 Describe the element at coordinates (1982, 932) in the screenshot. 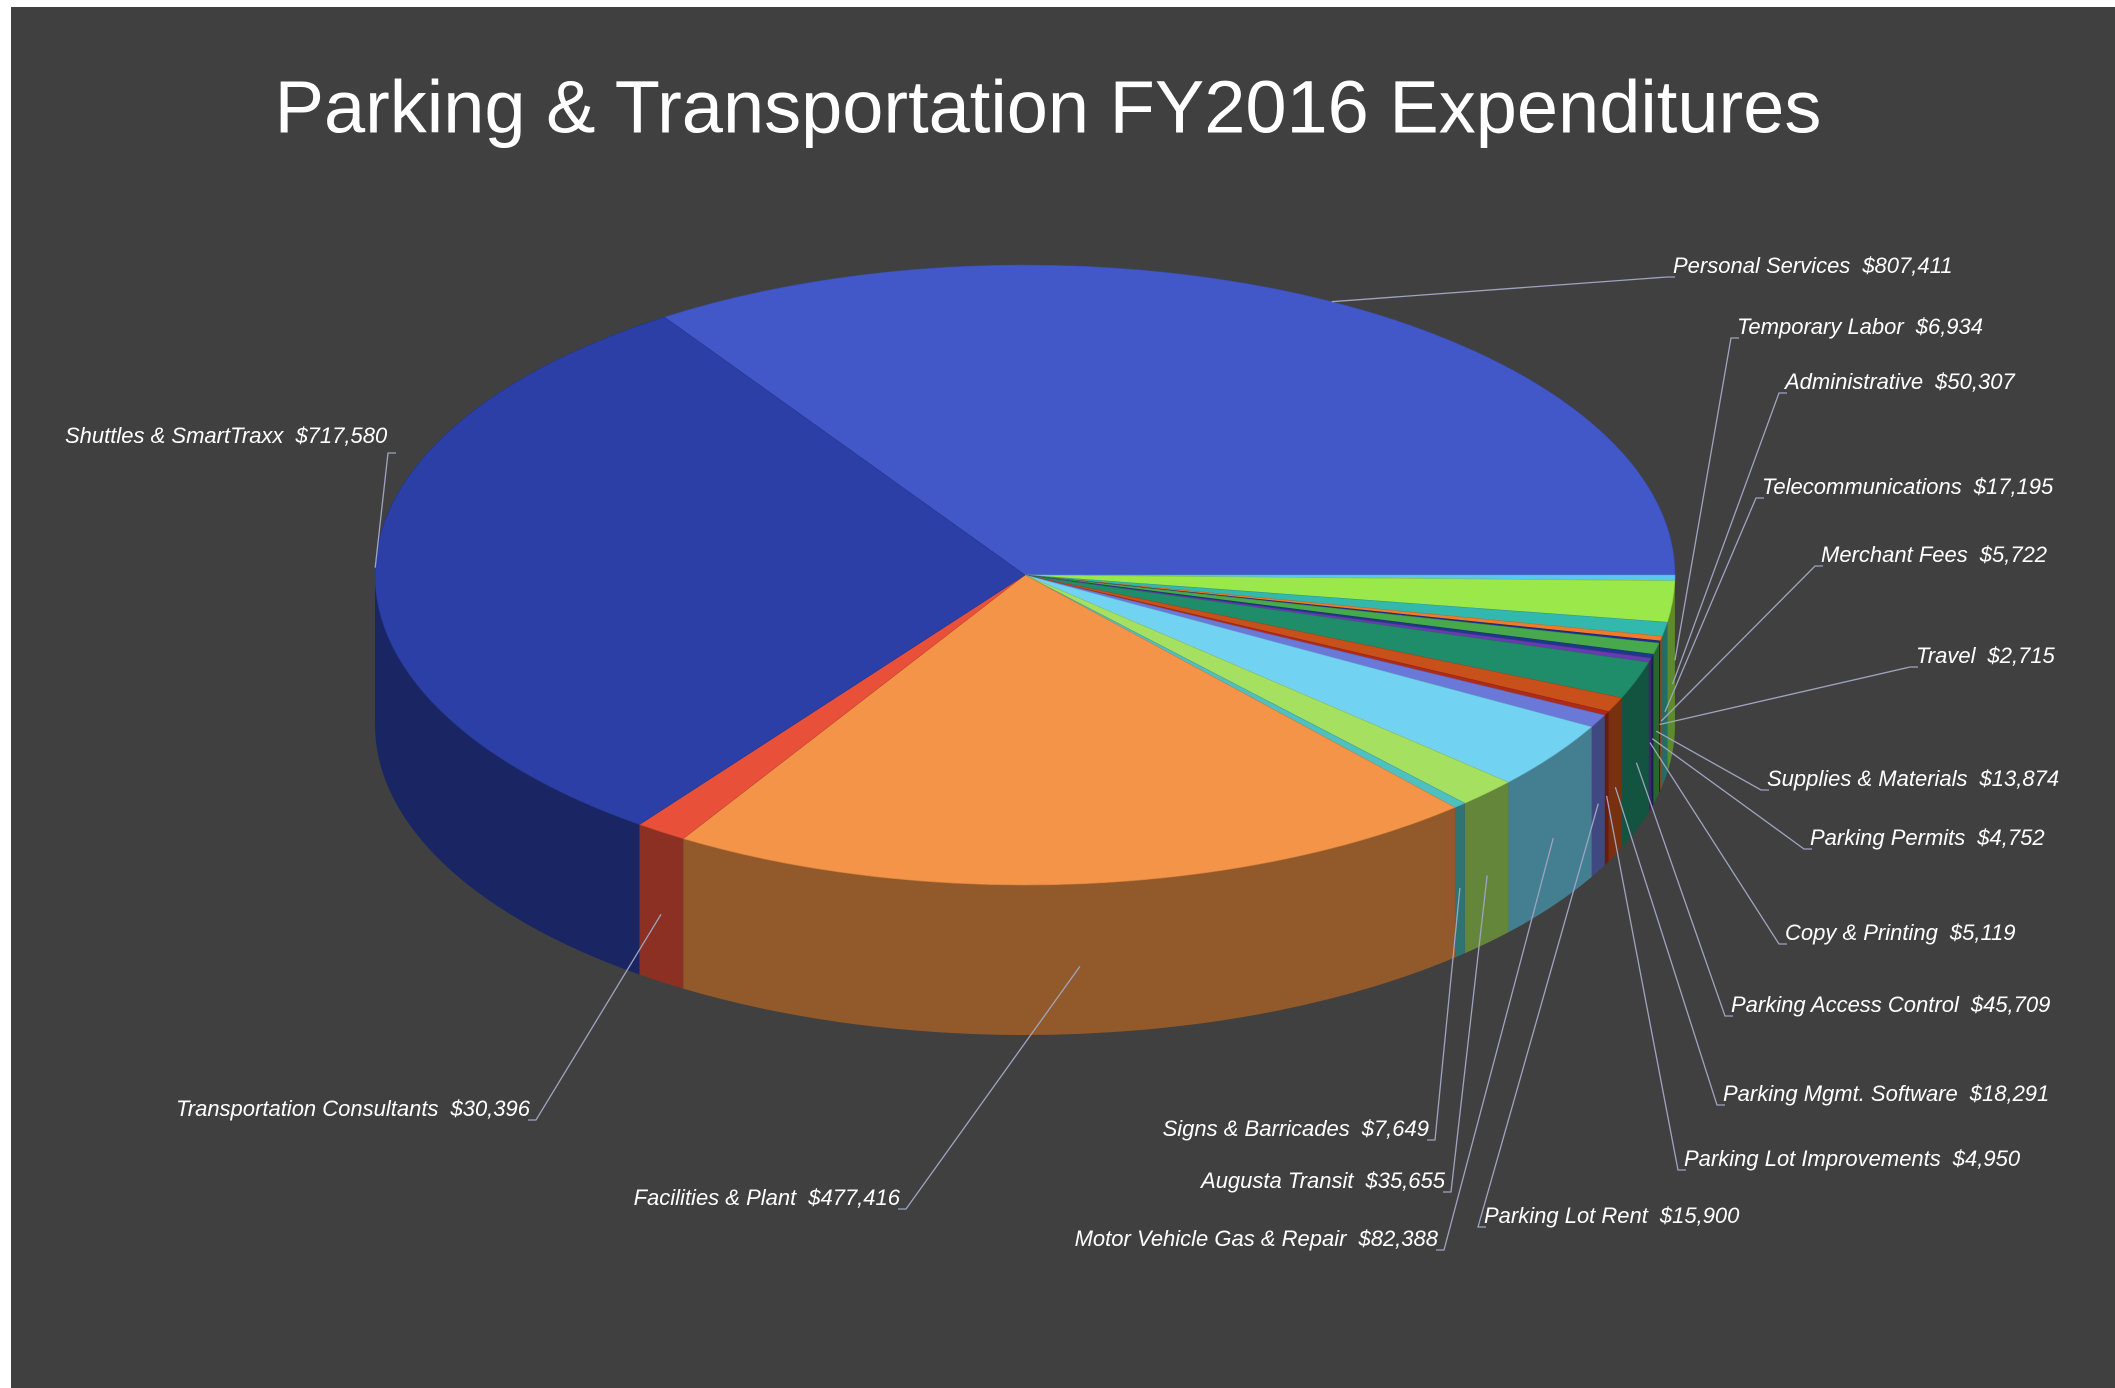

I see `value-label: $5,119` at that location.